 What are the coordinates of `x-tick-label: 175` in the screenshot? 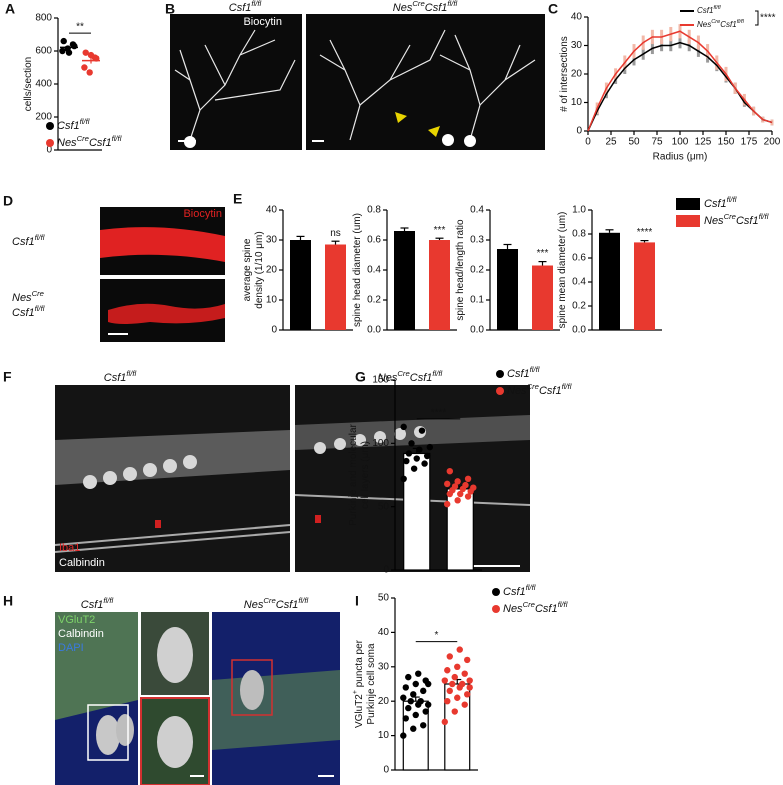 It's located at (749, 142).